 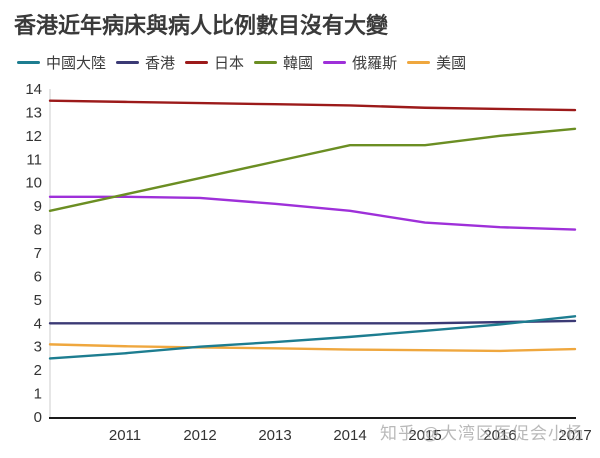 I want to click on legend-item-1: 香港, so click(x=145, y=62).